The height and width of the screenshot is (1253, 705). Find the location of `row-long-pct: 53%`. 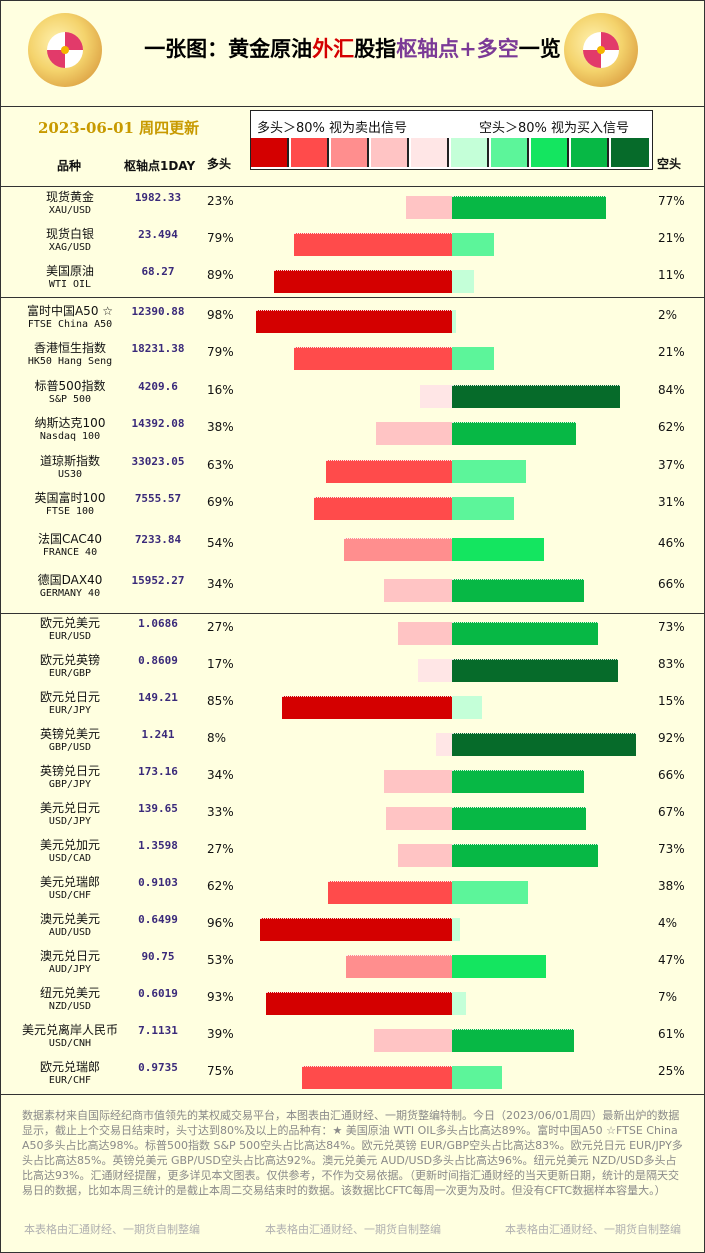

row-long-pct: 53% is located at coordinates (220, 960).